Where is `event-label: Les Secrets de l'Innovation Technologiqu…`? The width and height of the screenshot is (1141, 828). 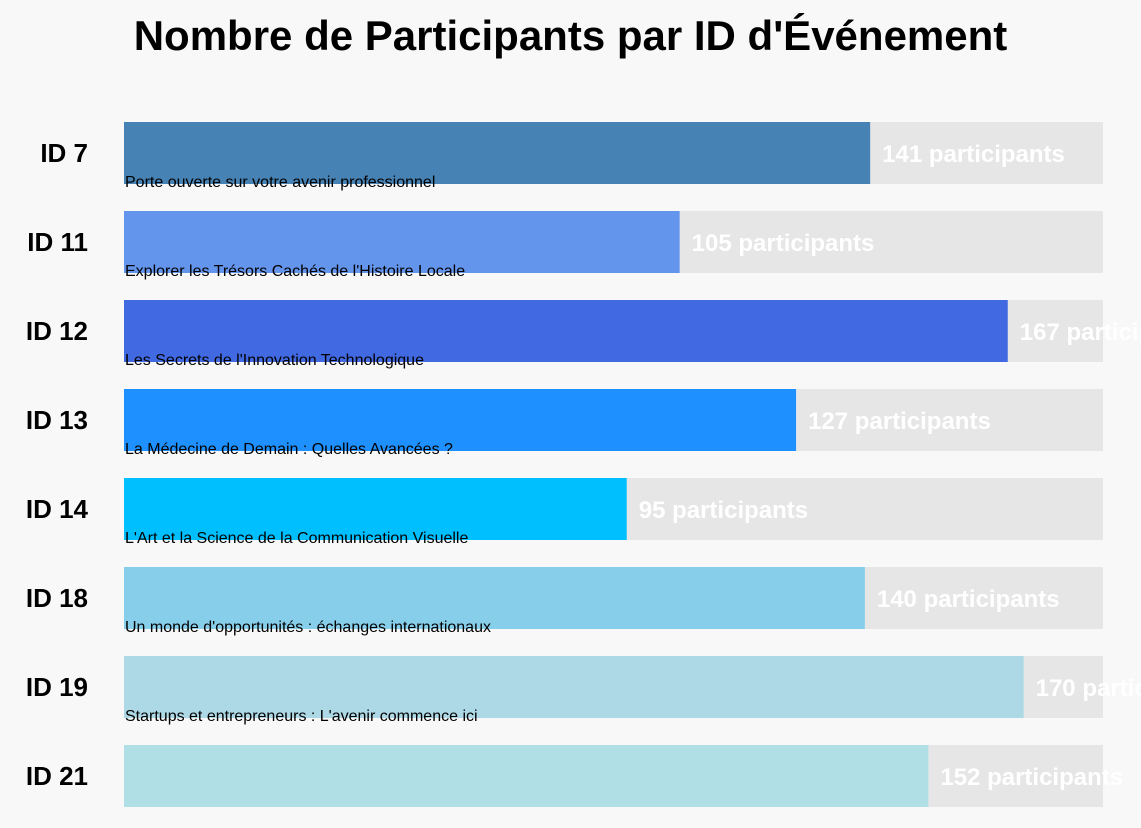
event-label: Les Secrets de l'Innovation Technologiqu… is located at coordinates (274, 360).